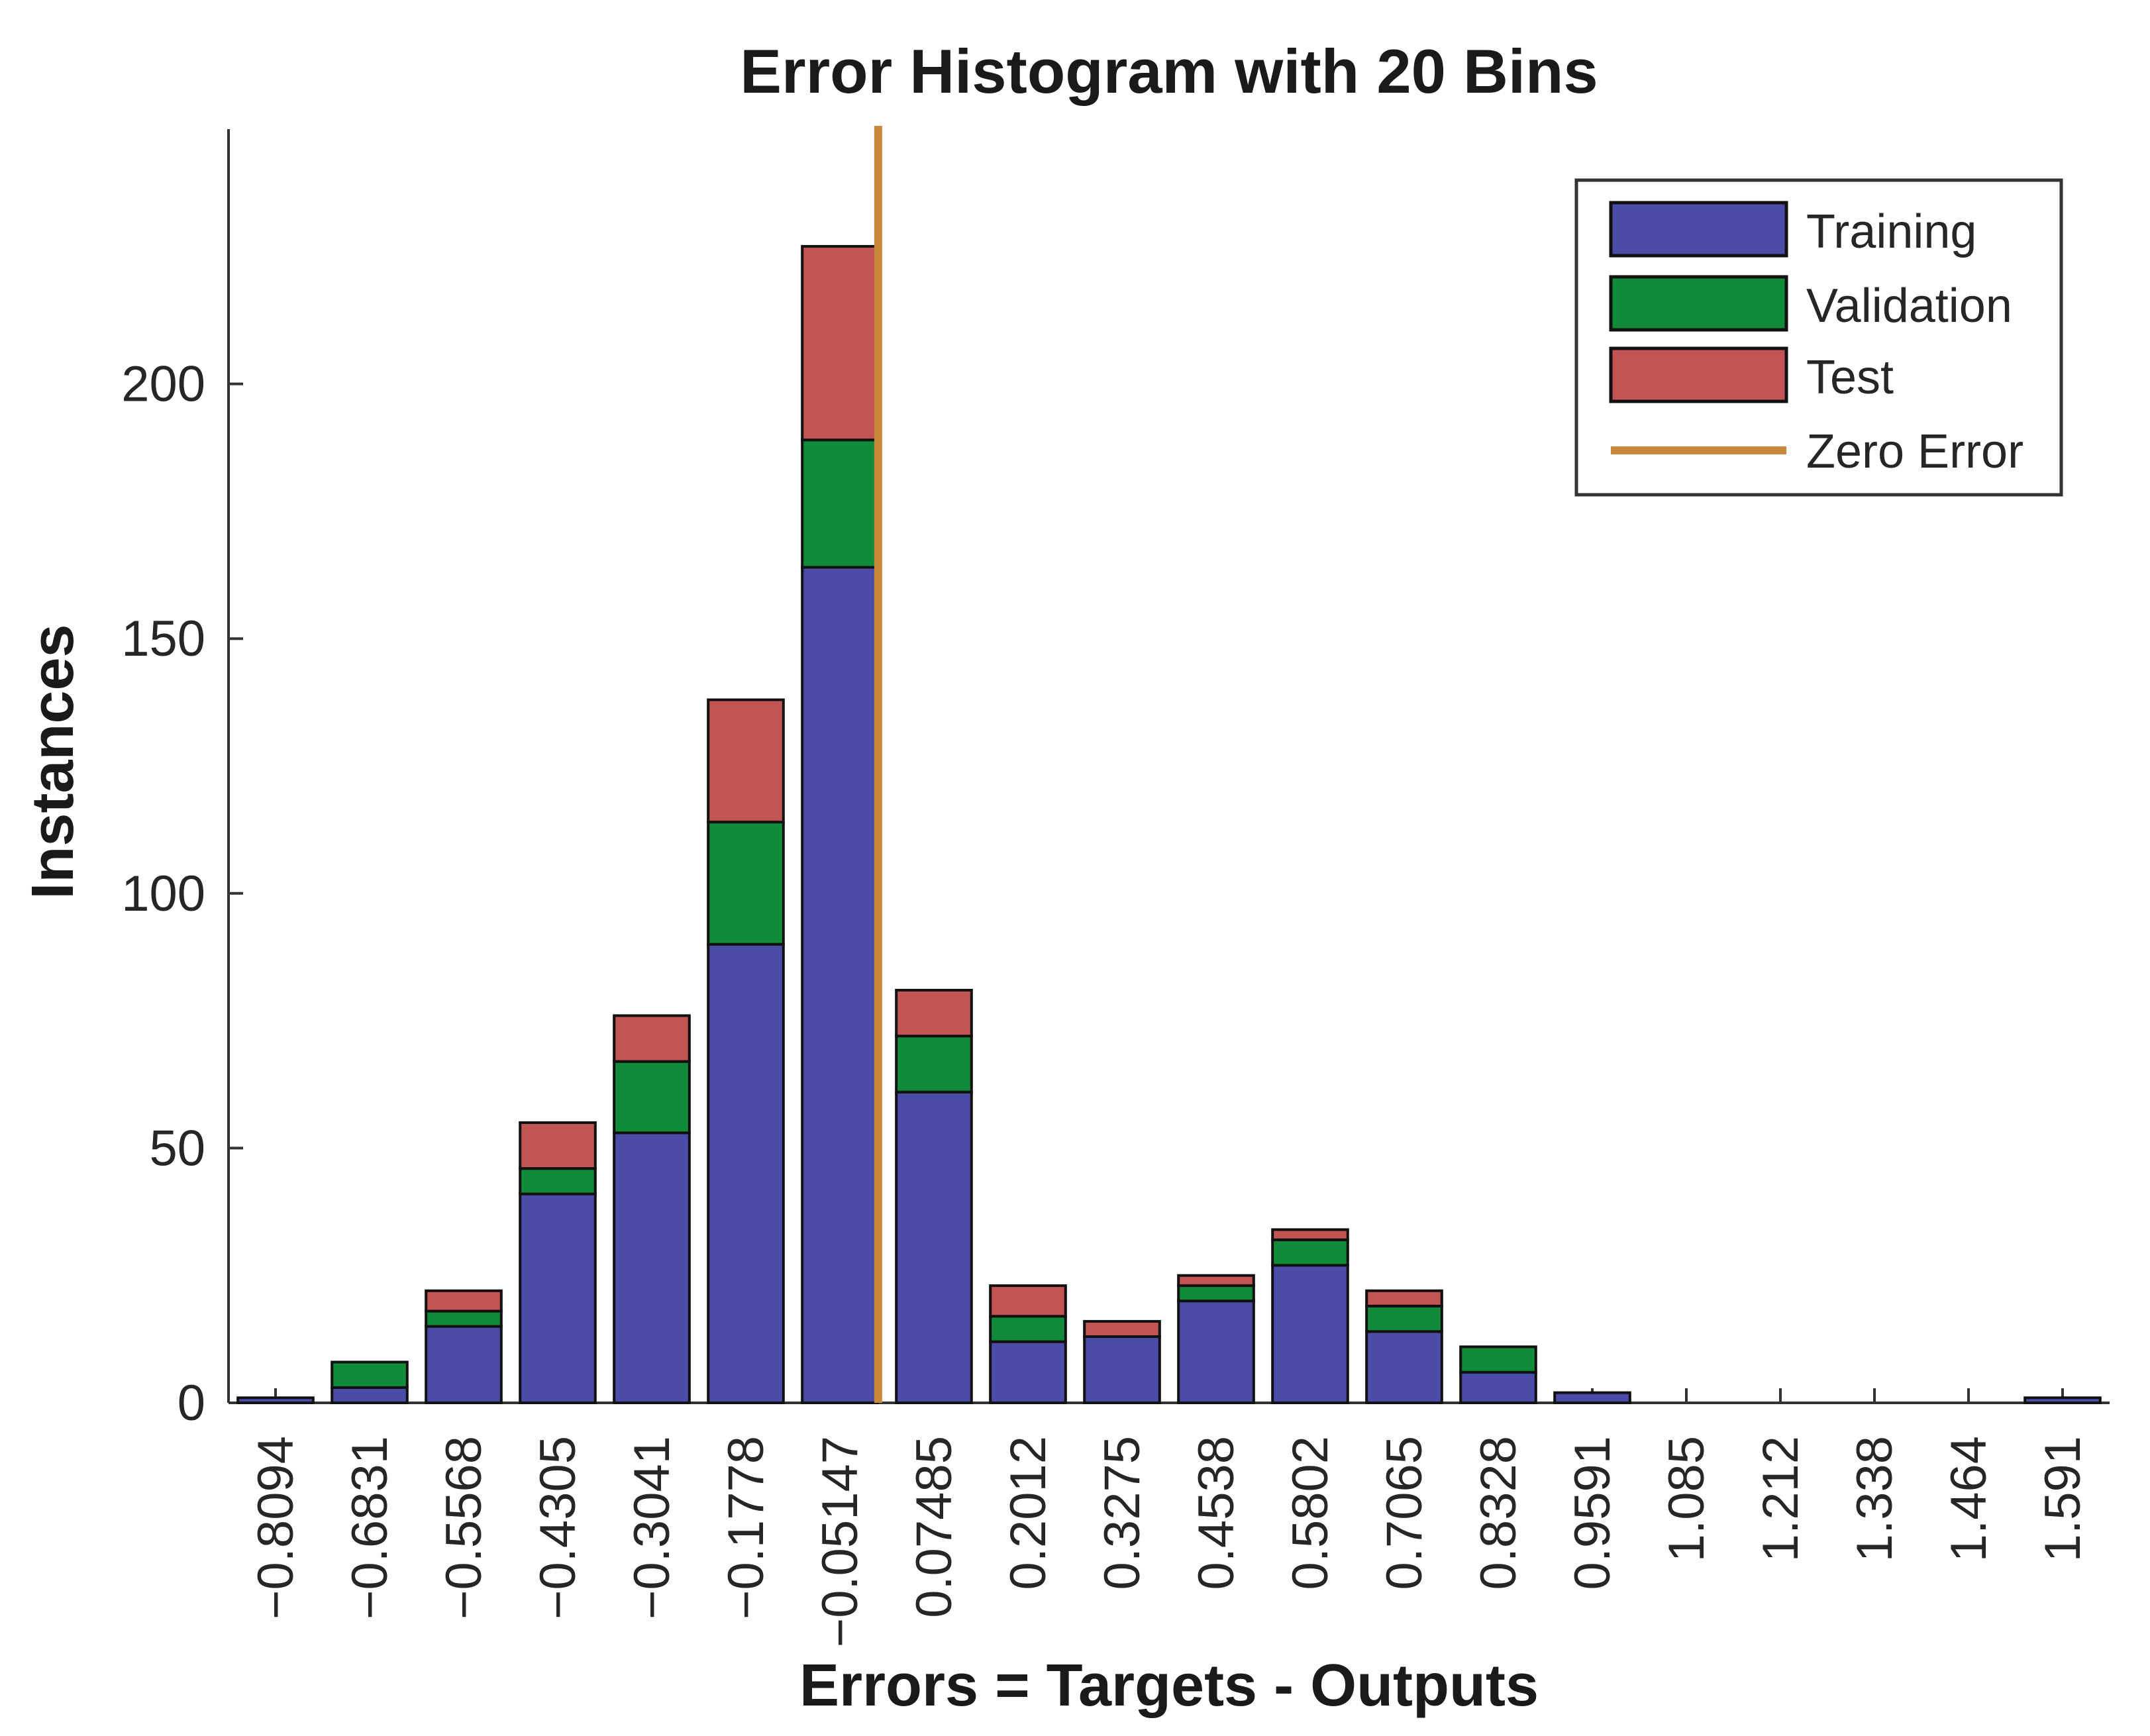 The height and width of the screenshot is (1736, 2150). What do you see at coordinates (1592, 1513) in the screenshot?
I see `x-tick-label: 0.9591` at bounding box center [1592, 1513].